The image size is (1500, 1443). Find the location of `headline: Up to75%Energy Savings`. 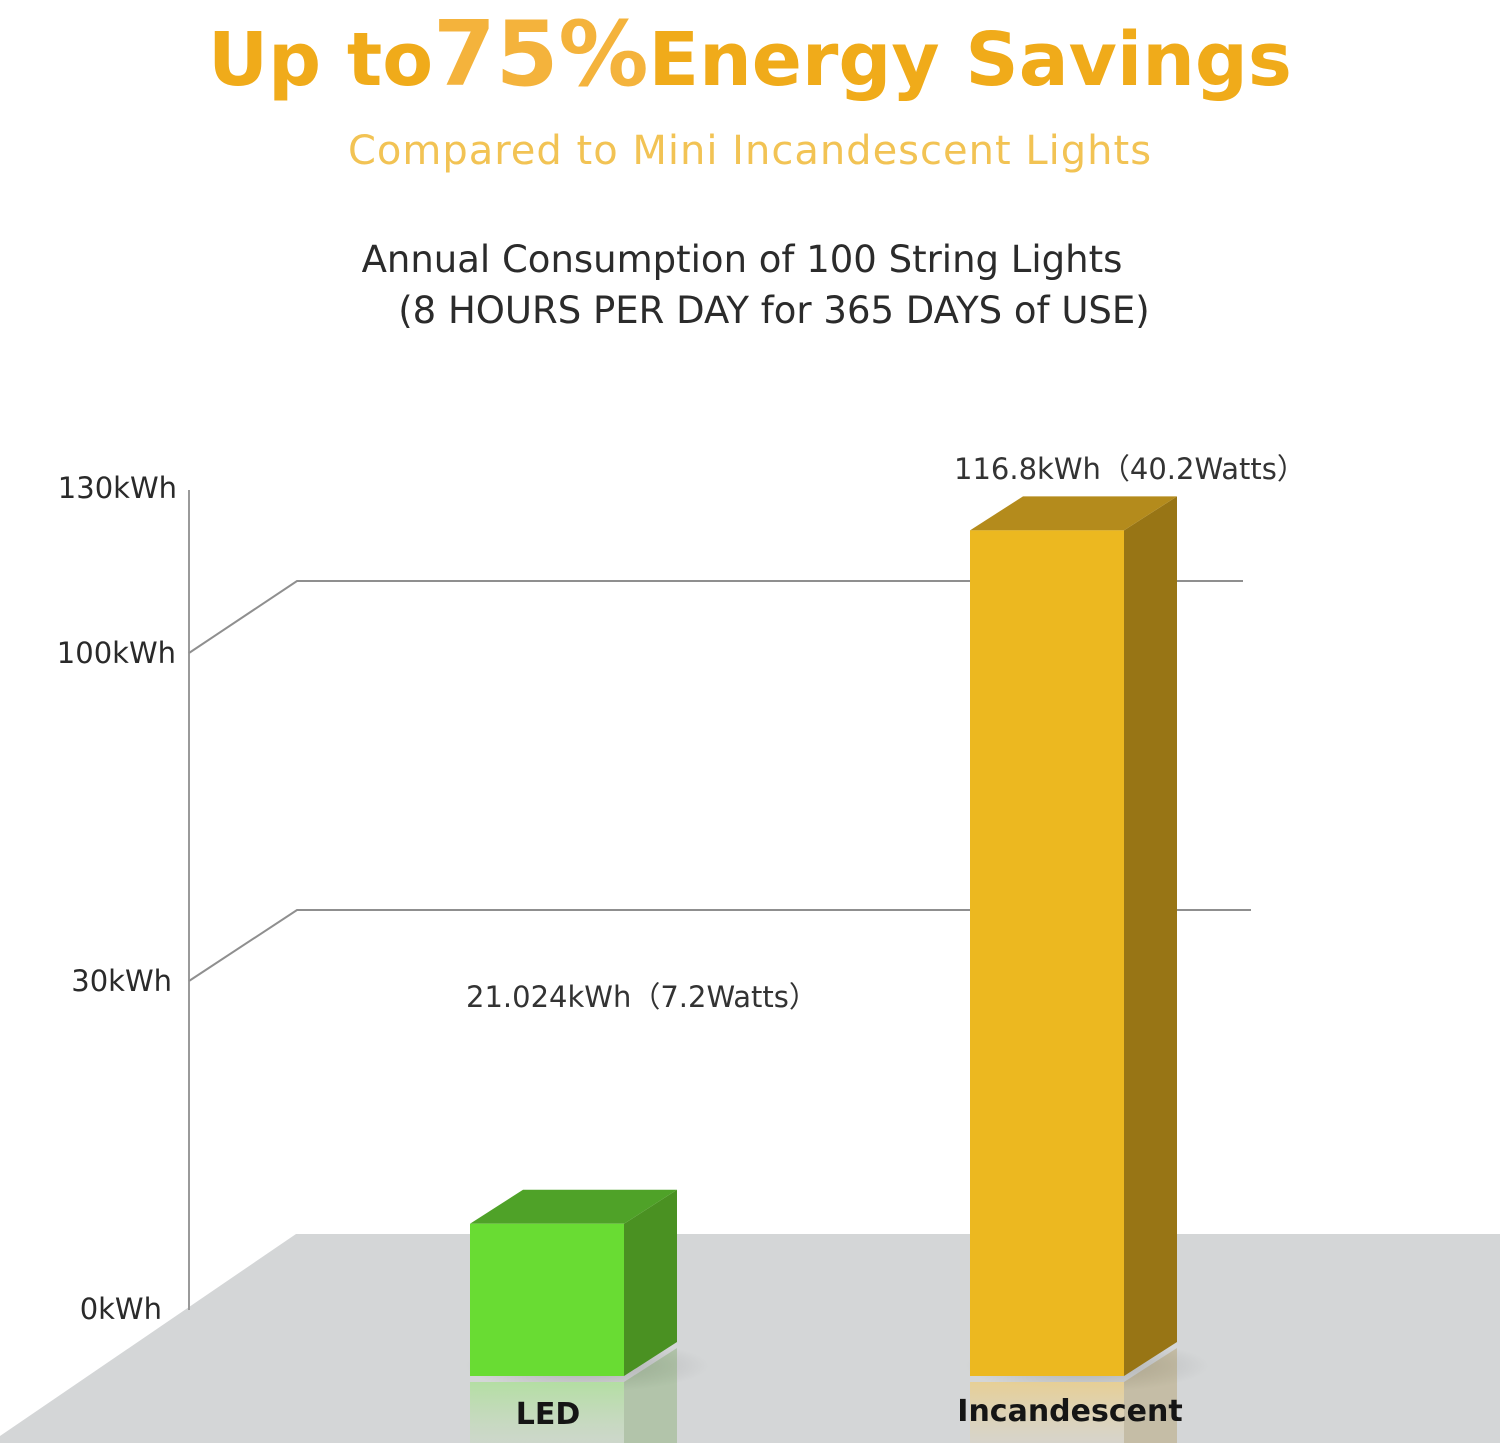

headline: Up to75%Energy Savings is located at coordinates (750, 55).